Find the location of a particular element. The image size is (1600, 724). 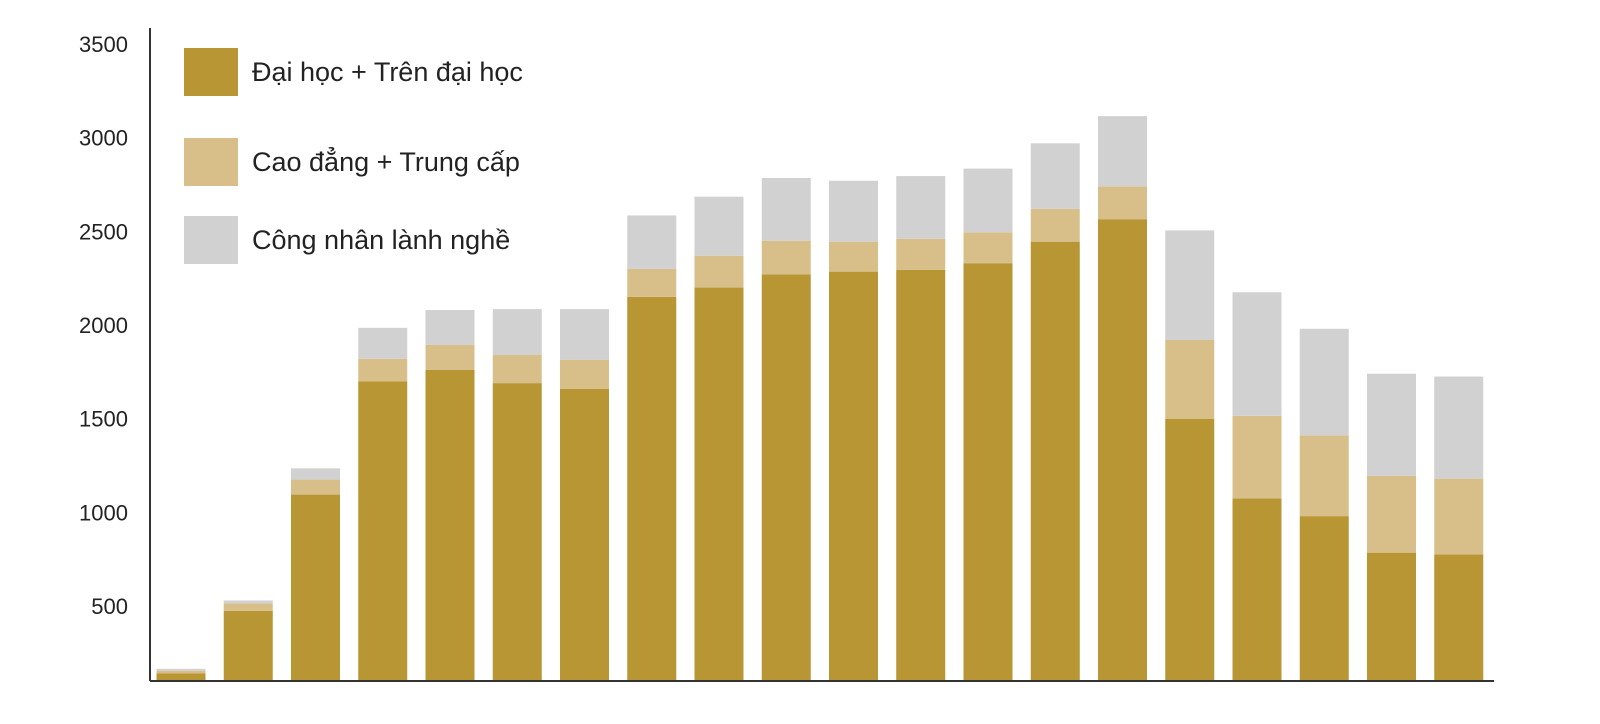

y-tick-label: 2000 is located at coordinates (103, 325).